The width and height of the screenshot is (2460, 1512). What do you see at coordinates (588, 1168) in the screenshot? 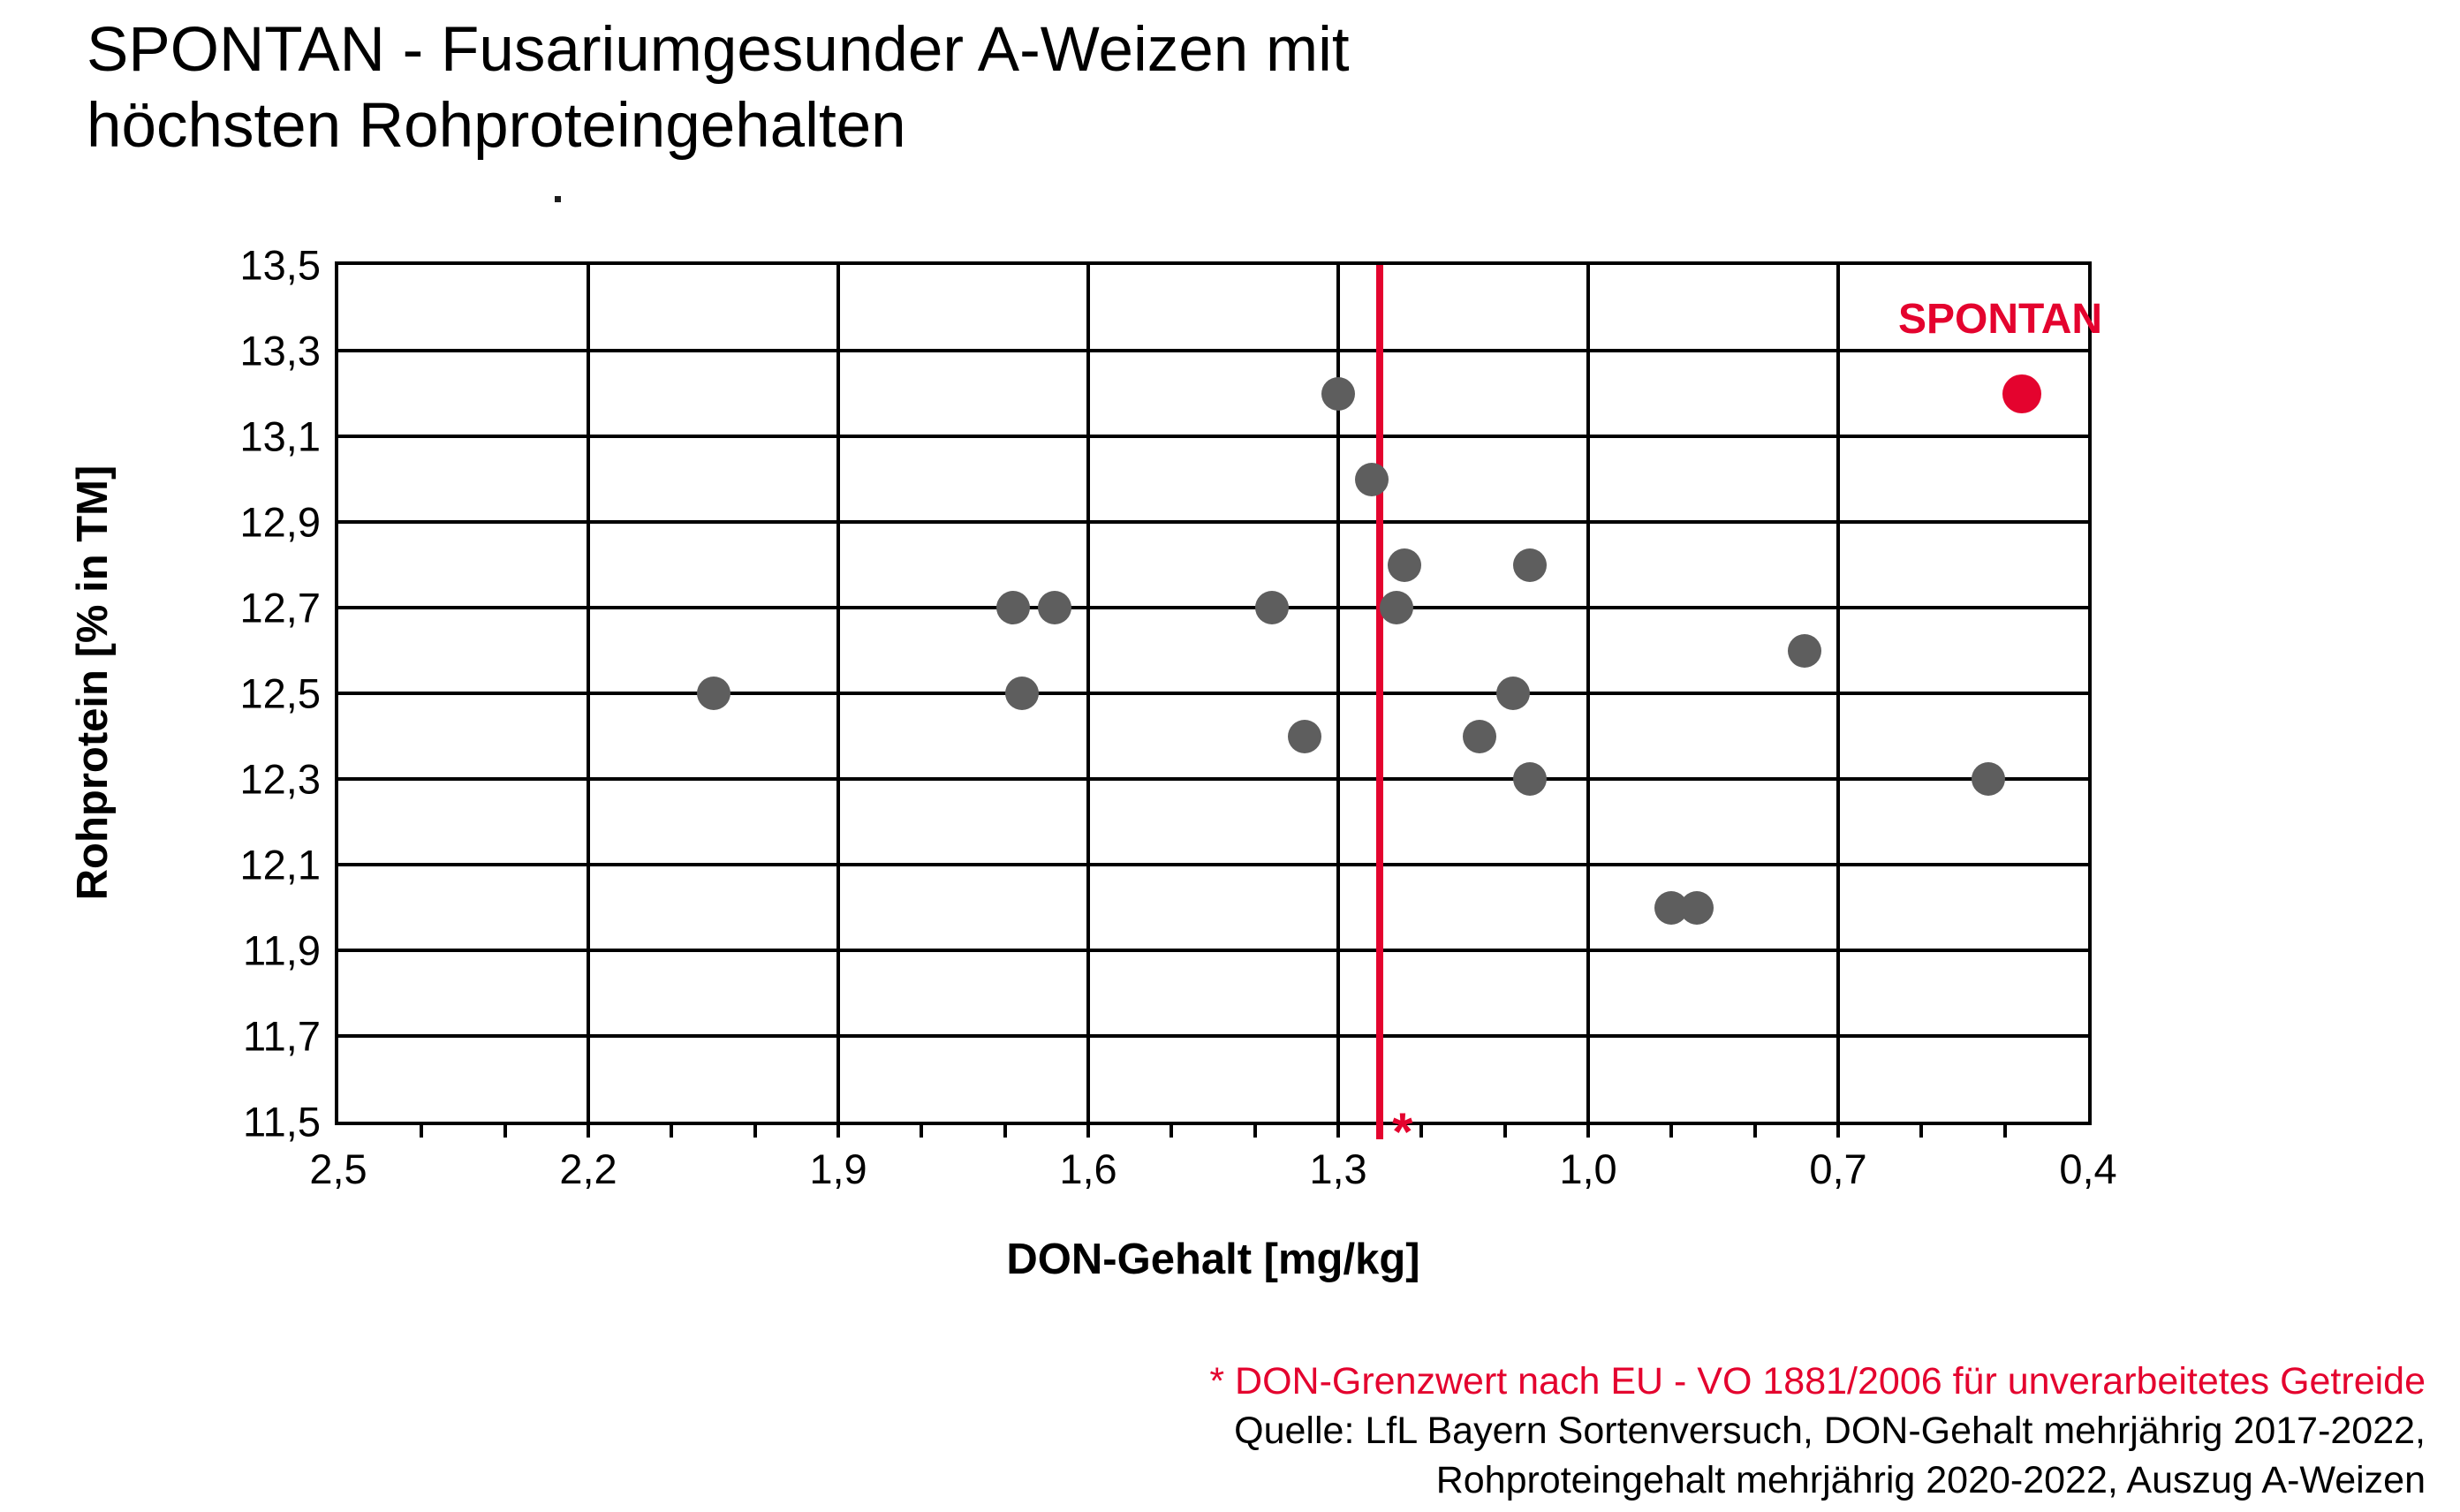
I see `x-tick-label: 2,2` at bounding box center [588, 1168].